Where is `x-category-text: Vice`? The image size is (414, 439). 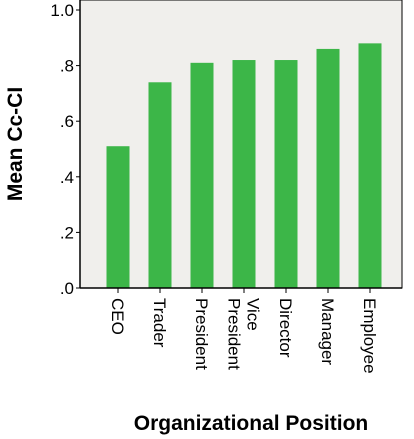
x-category-text: Vice is located at coordinates (253, 314).